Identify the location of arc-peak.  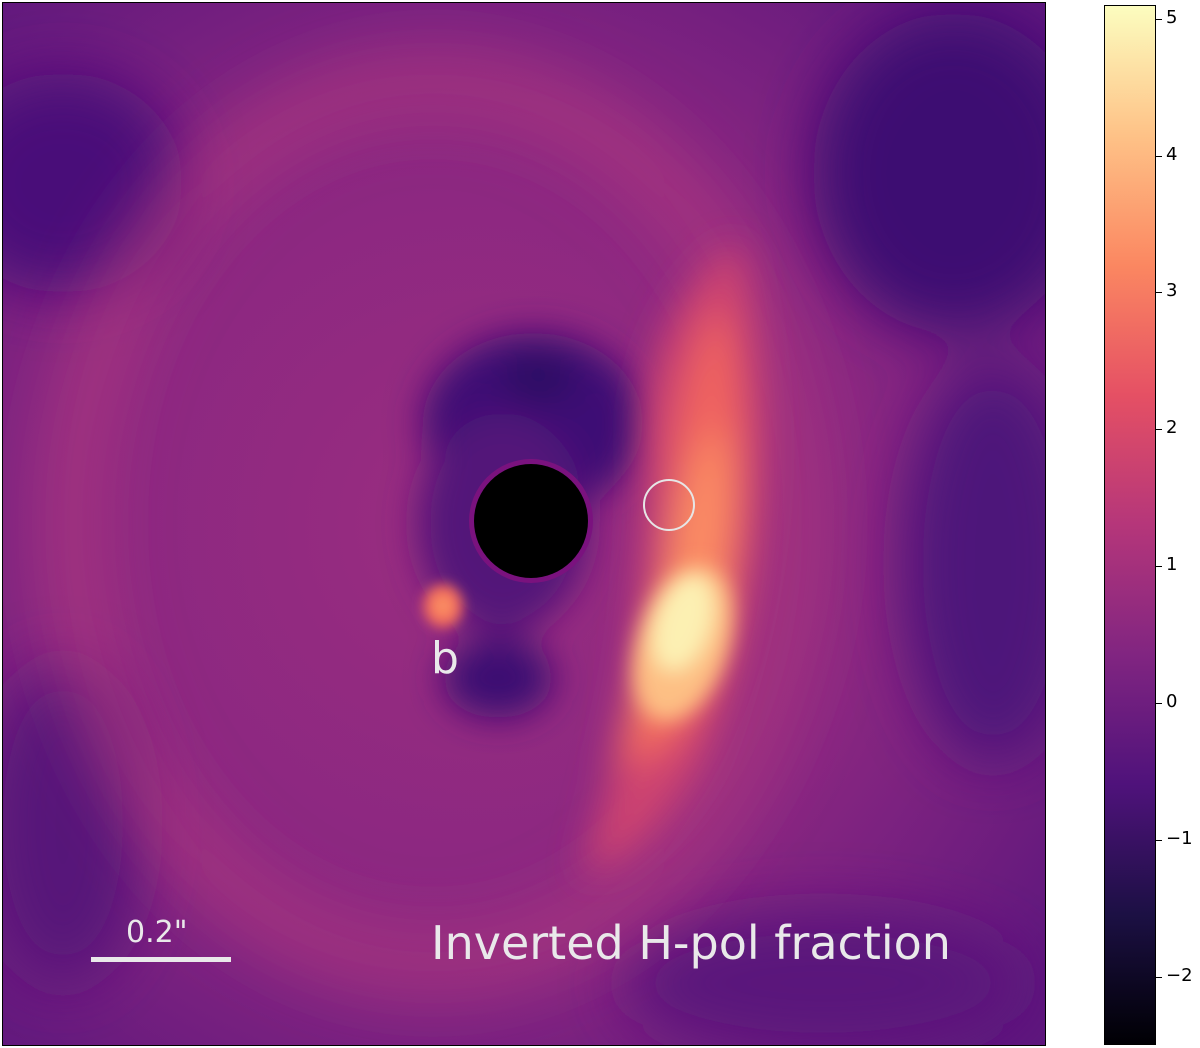
(683, 643).